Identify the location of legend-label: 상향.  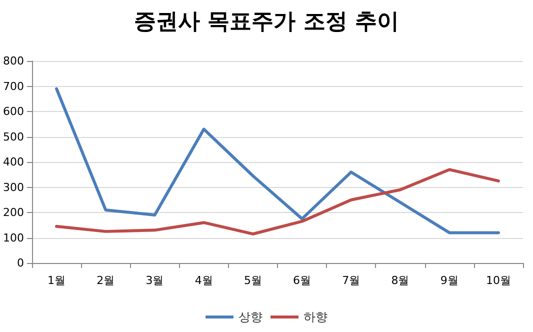
(250, 317).